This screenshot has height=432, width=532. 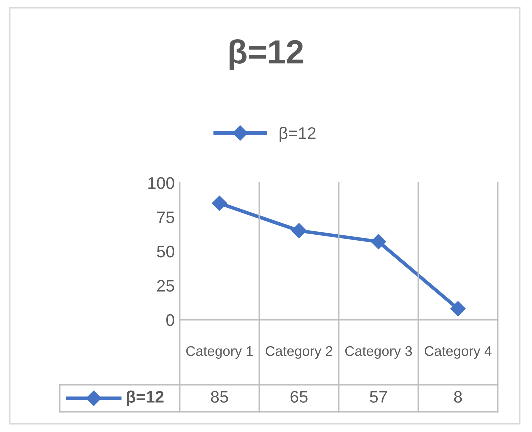 What do you see at coordinates (458, 352) in the screenshot?
I see `x-tick-label: Category 4` at bounding box center [458, 352].